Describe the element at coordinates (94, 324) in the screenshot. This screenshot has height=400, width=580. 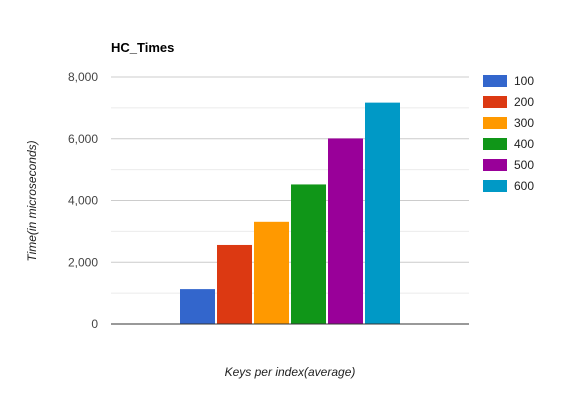
I see `y-tick-label: 0` at that location.